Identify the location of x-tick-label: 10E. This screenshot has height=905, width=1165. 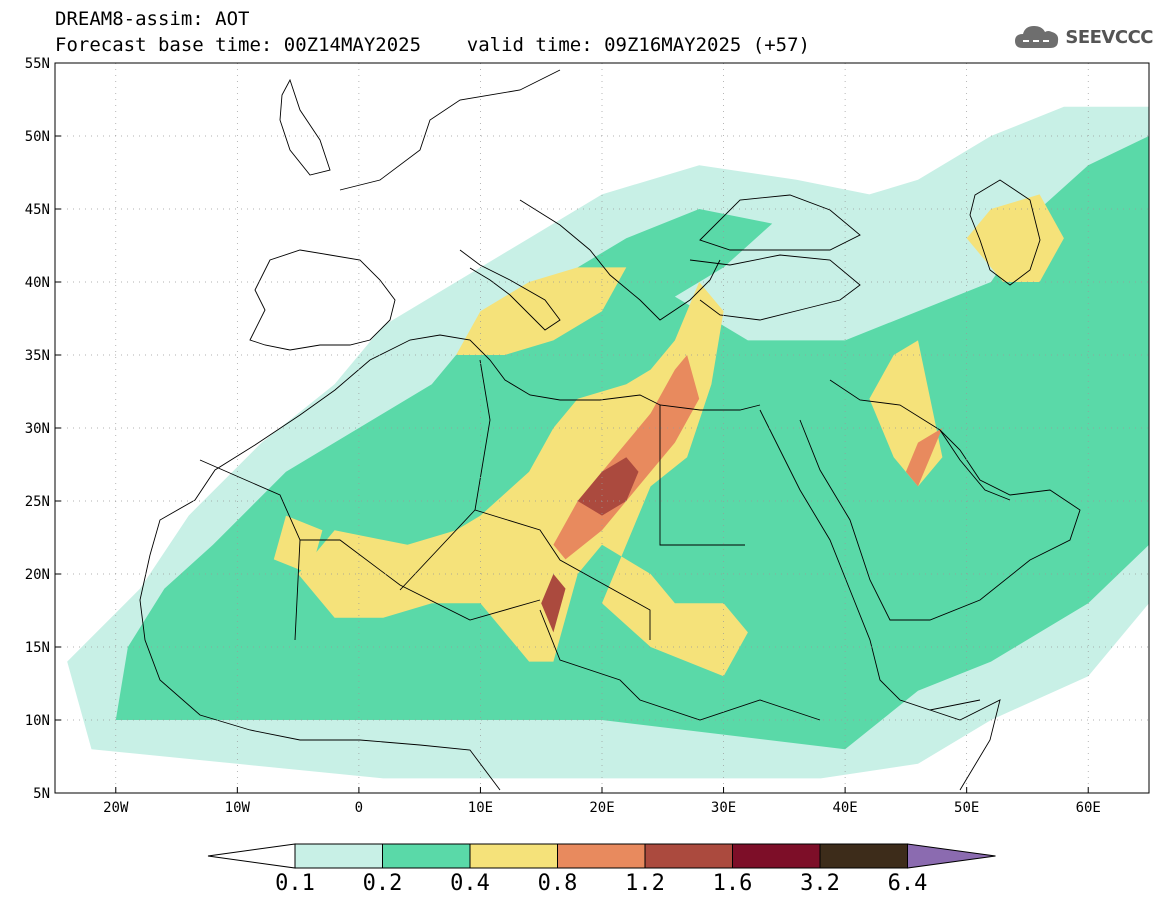
(480, 808).